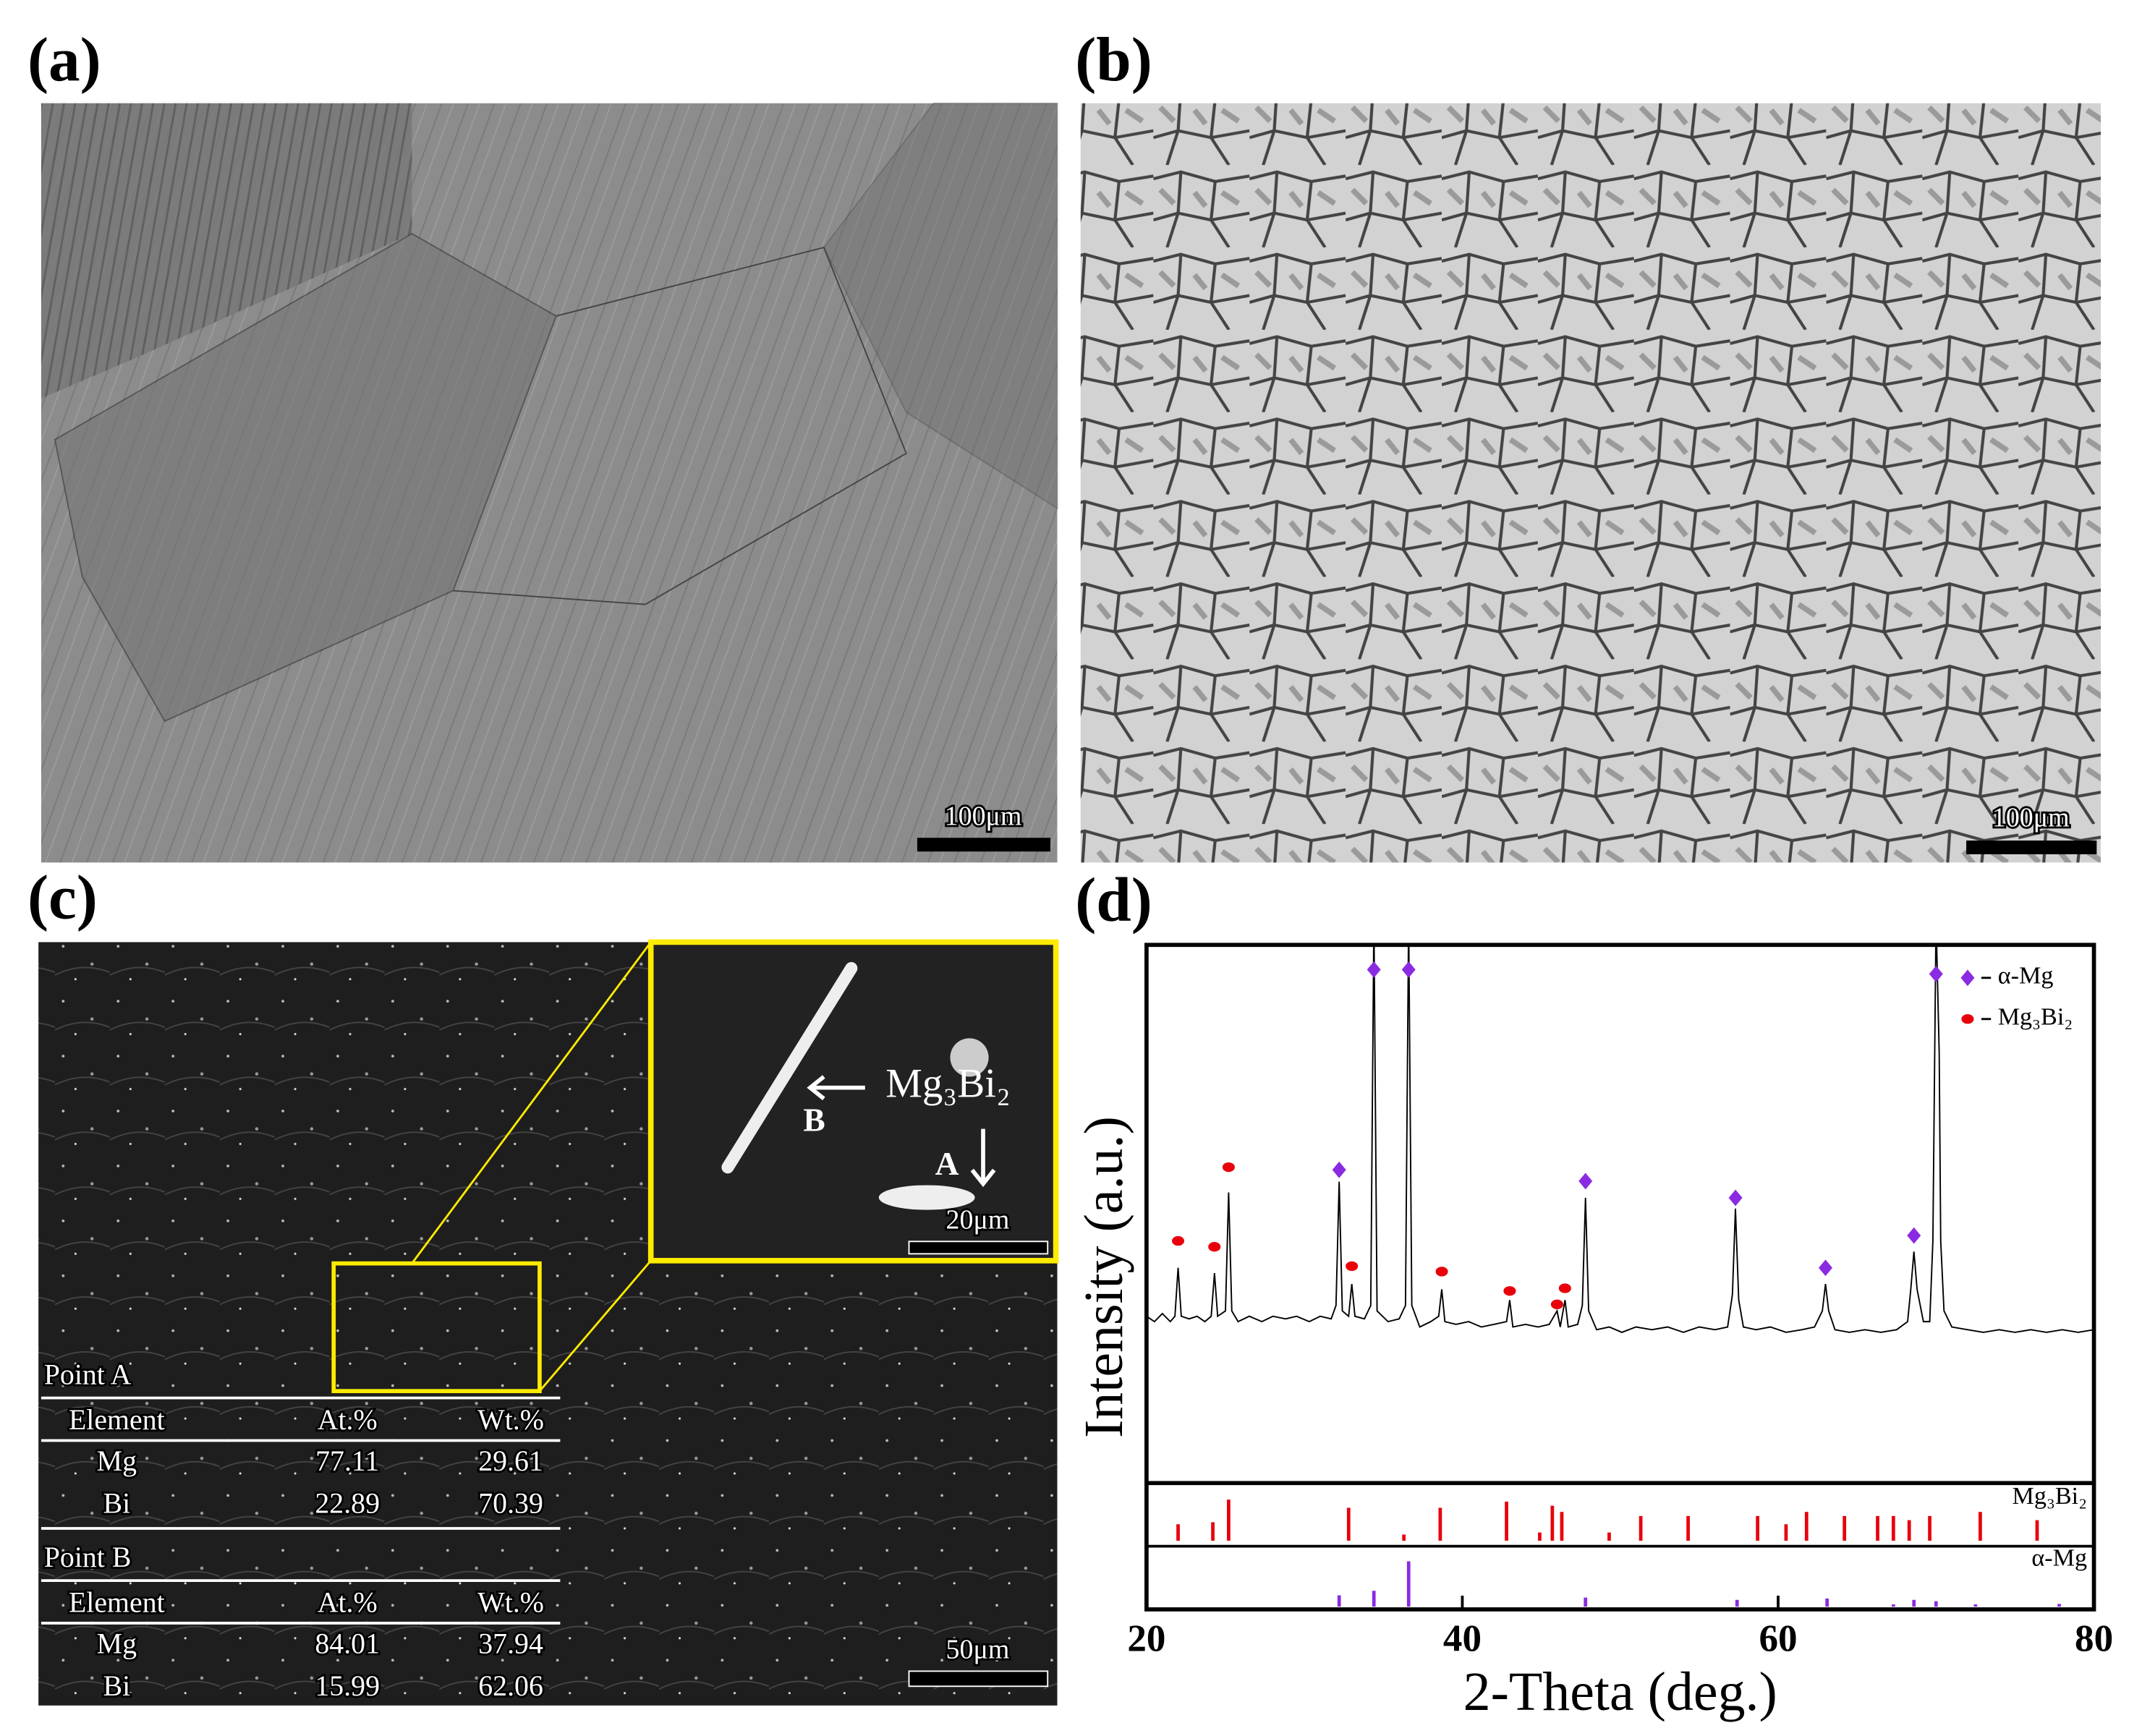  Describe the element at coordinates (2094, 1639) in the screenshot. I see `x-tick-label: 80` at that location.